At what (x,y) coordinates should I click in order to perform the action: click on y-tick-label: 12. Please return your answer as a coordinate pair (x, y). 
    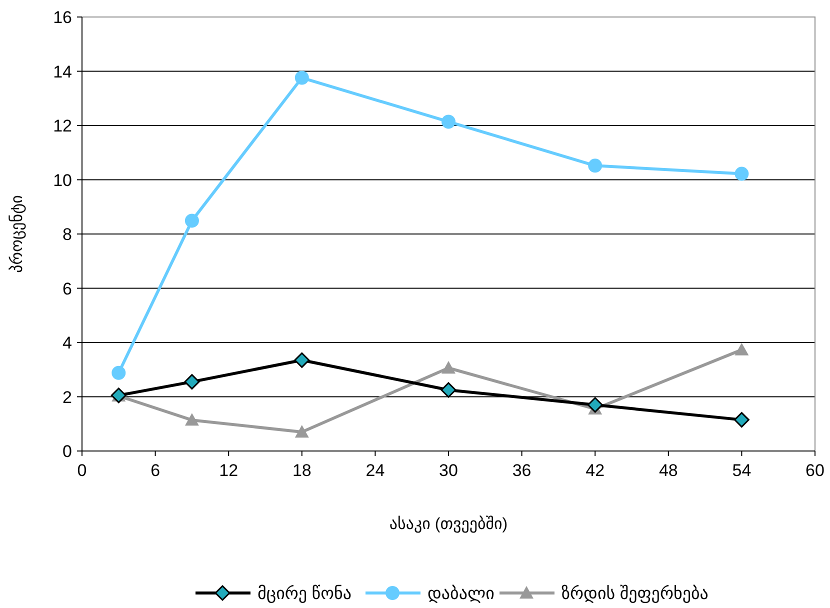
    Looking at the image, I should click on (62, 126).